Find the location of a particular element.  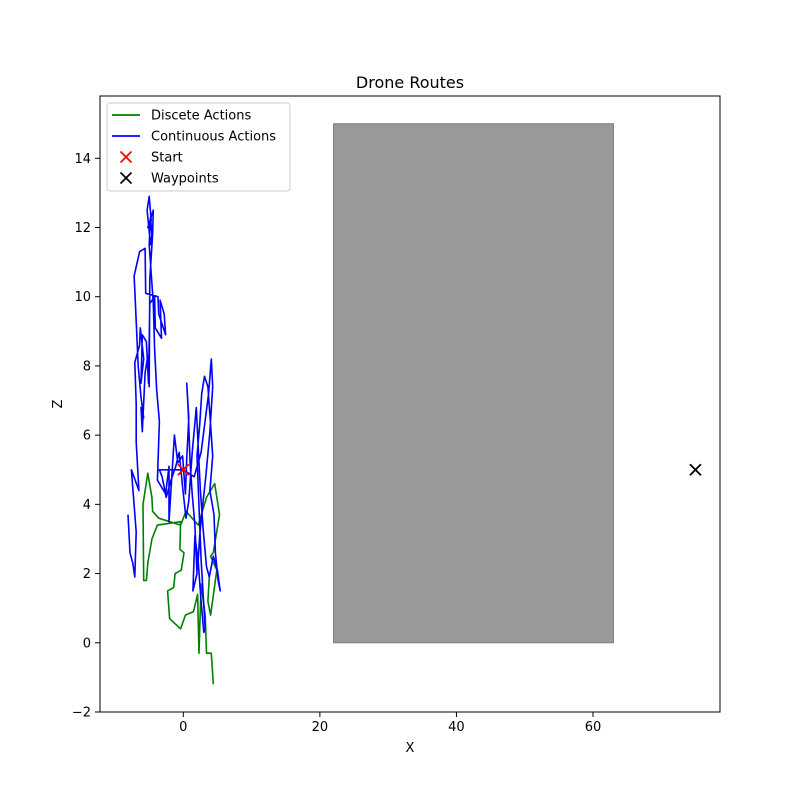

y-tick-label: 4 is located at coordinates (87, 505).